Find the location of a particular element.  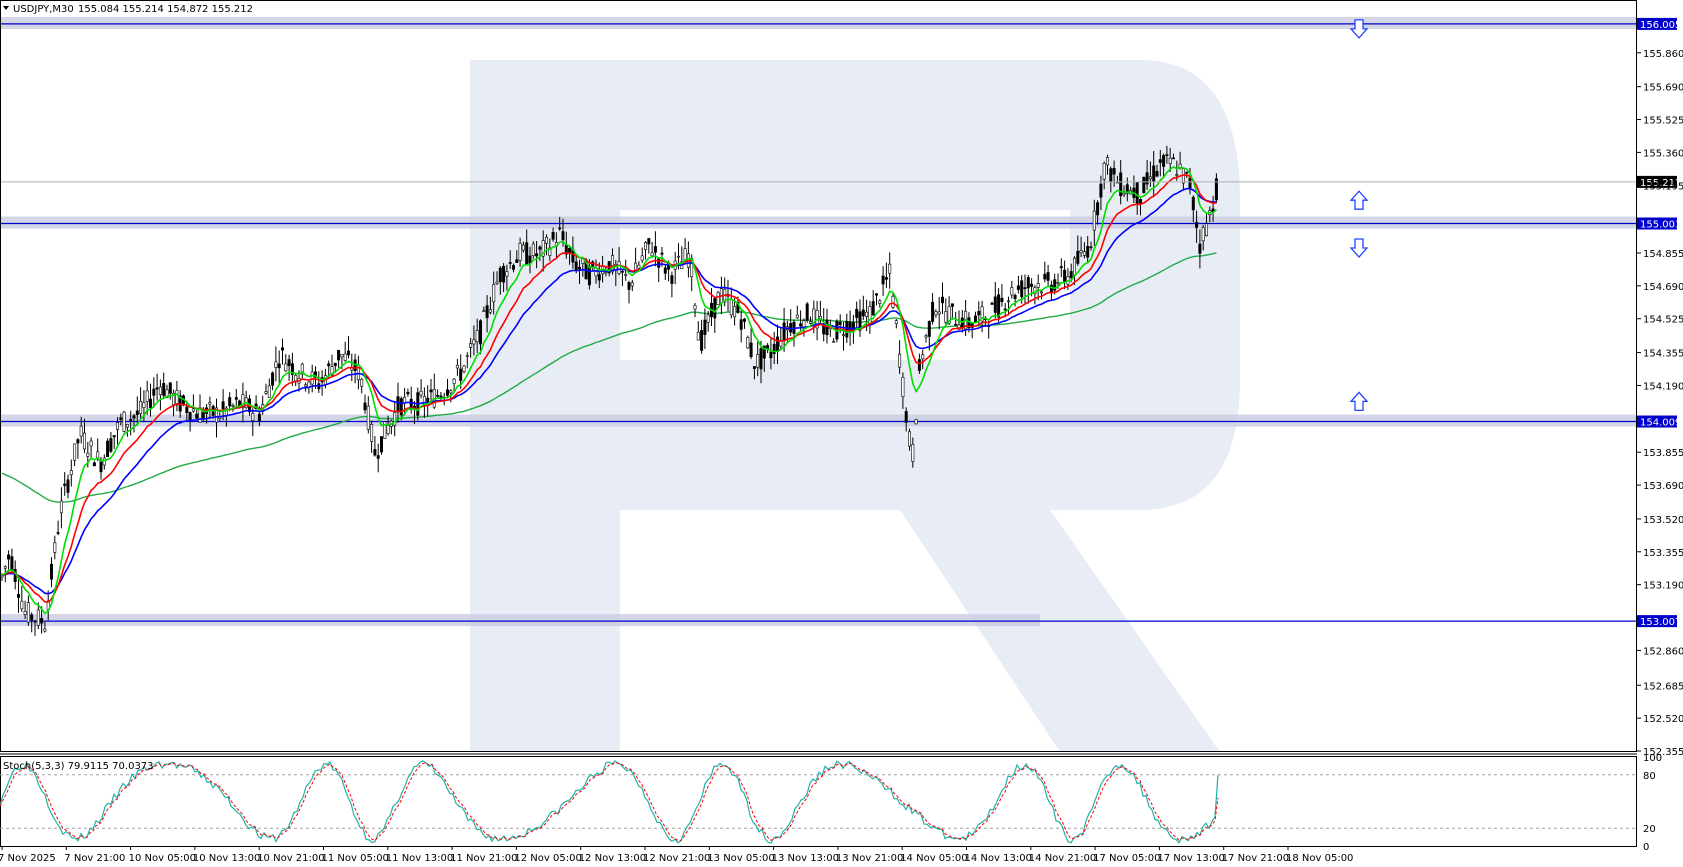

price-tick-label: 155.195 is located at coordinates (1663, 186).